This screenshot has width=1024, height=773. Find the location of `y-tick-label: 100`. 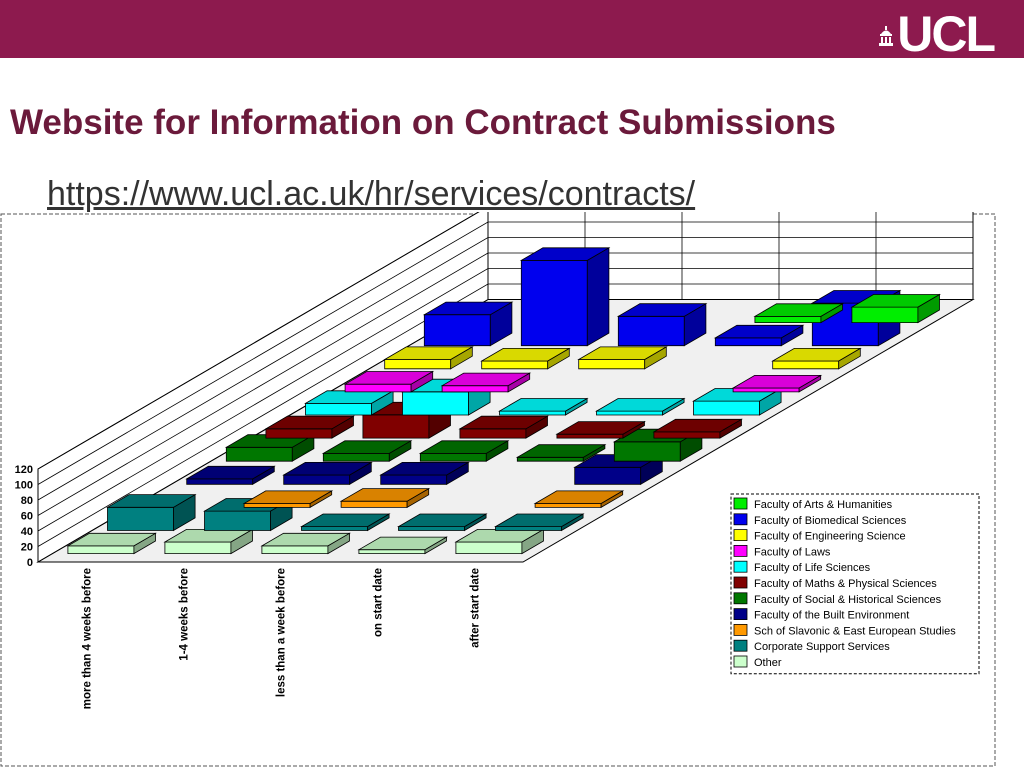

y-tick-label: 100 is located at coordinates (24, 486).